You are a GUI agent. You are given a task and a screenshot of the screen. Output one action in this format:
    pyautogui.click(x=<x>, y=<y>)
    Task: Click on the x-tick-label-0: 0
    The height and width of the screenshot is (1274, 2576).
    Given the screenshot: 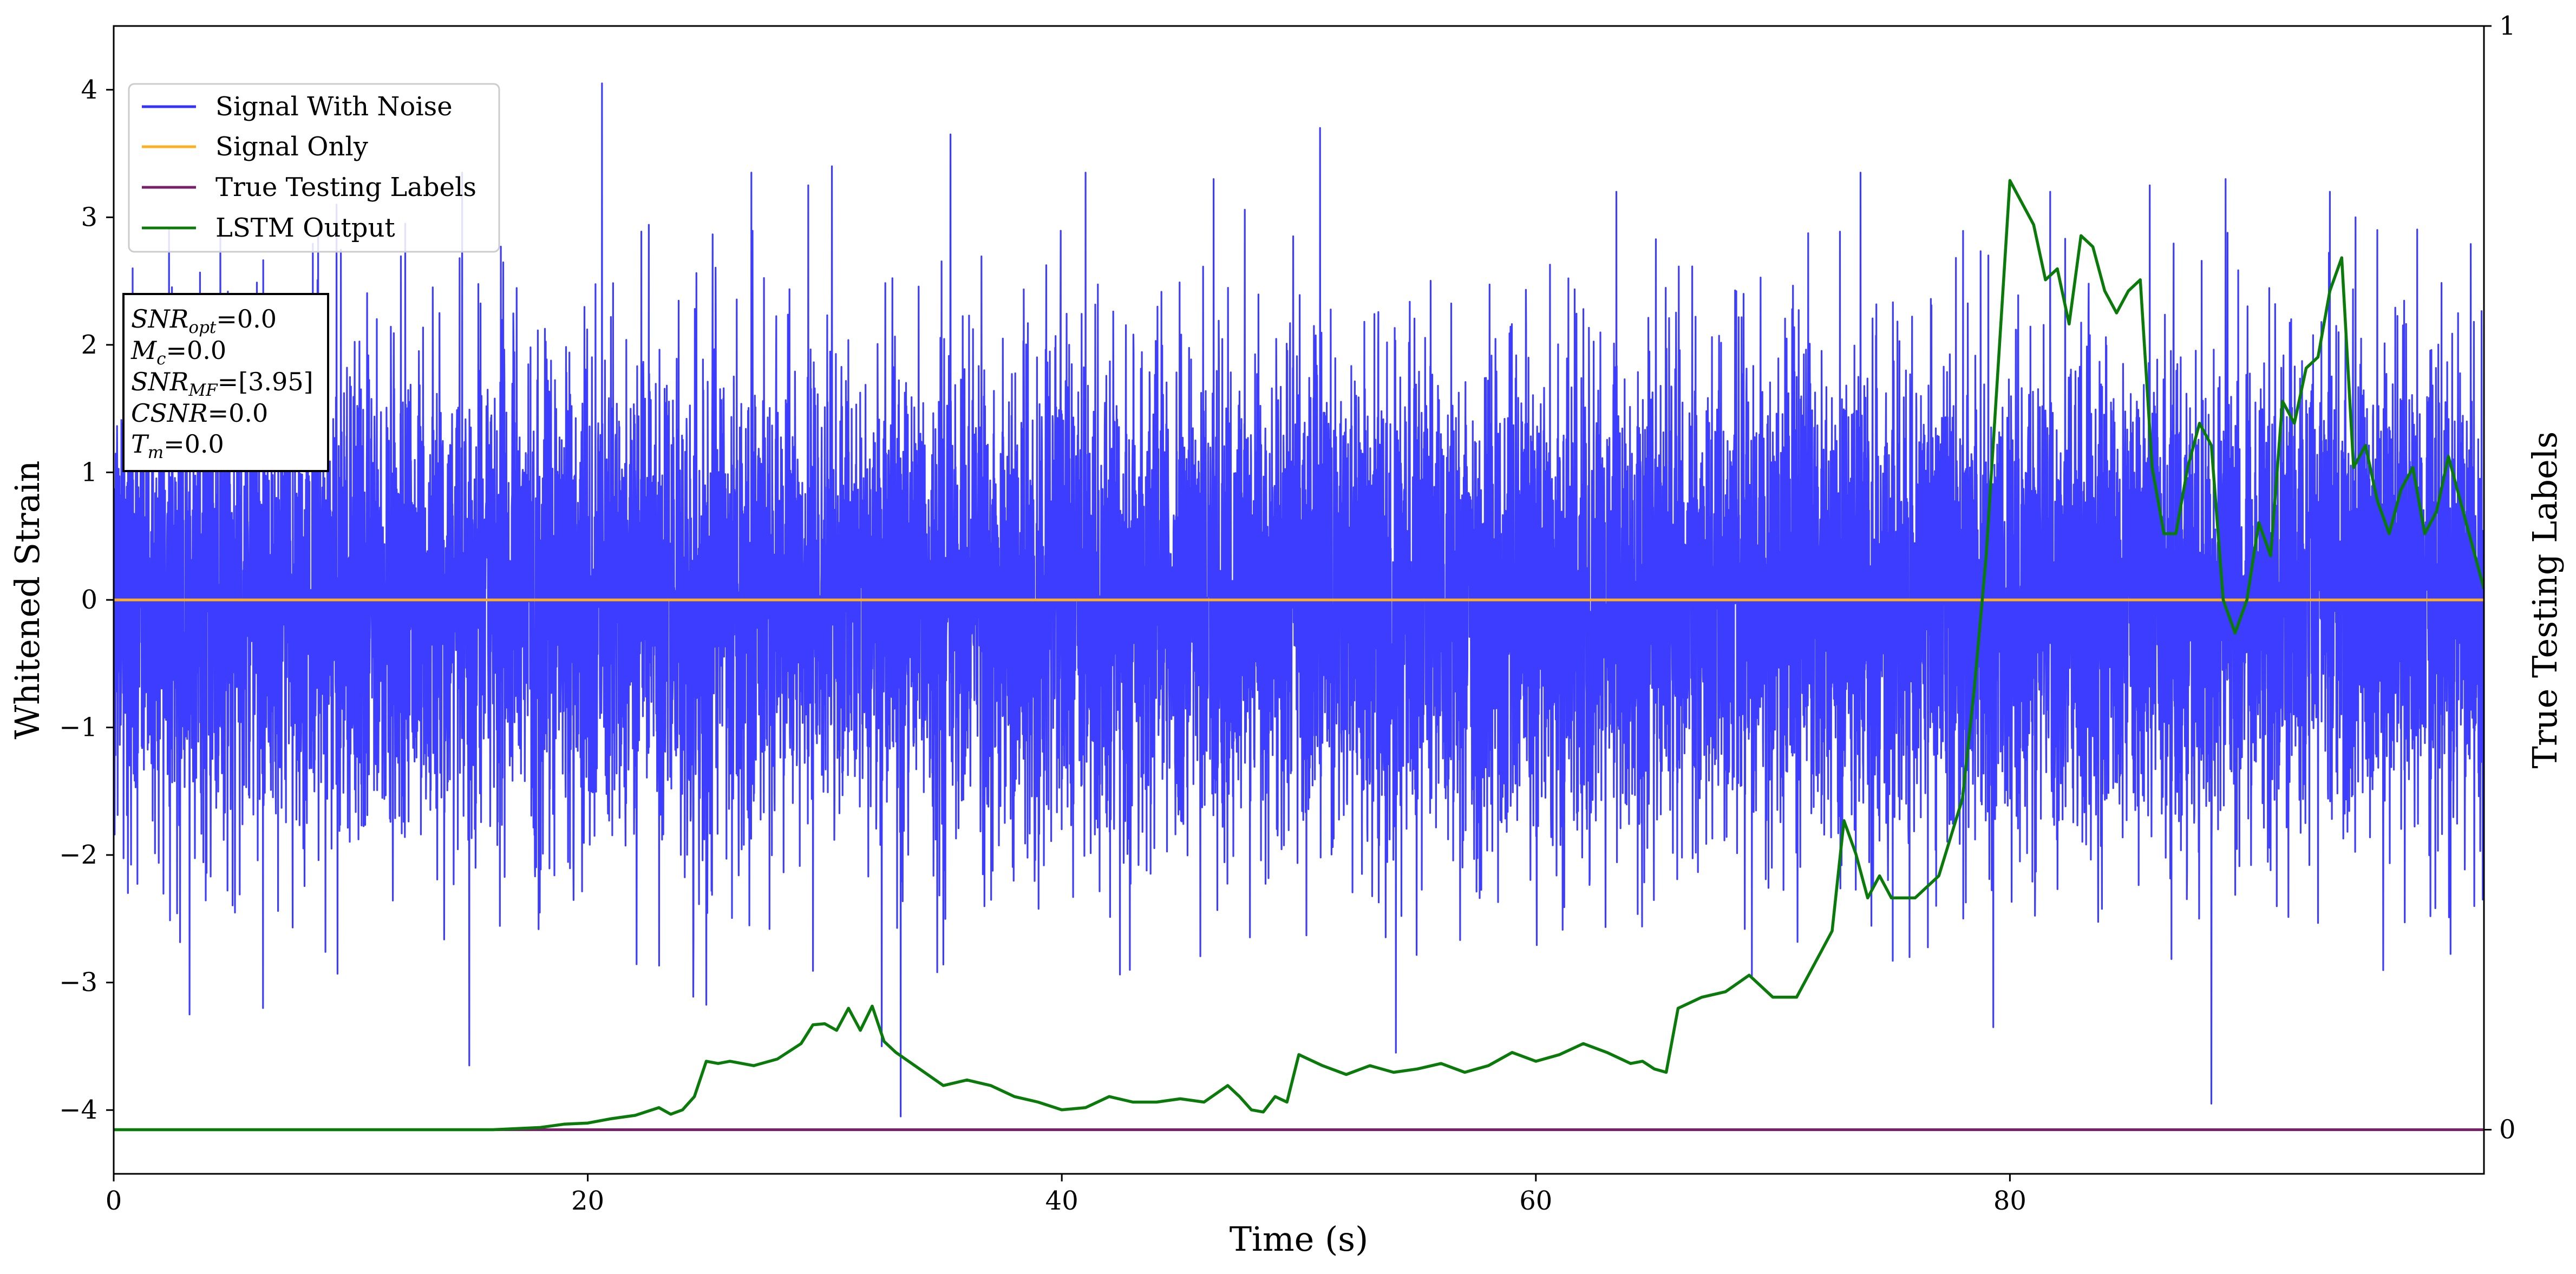 What is the action you would take?
    pyautogui.click(x=114, y=1201)
    